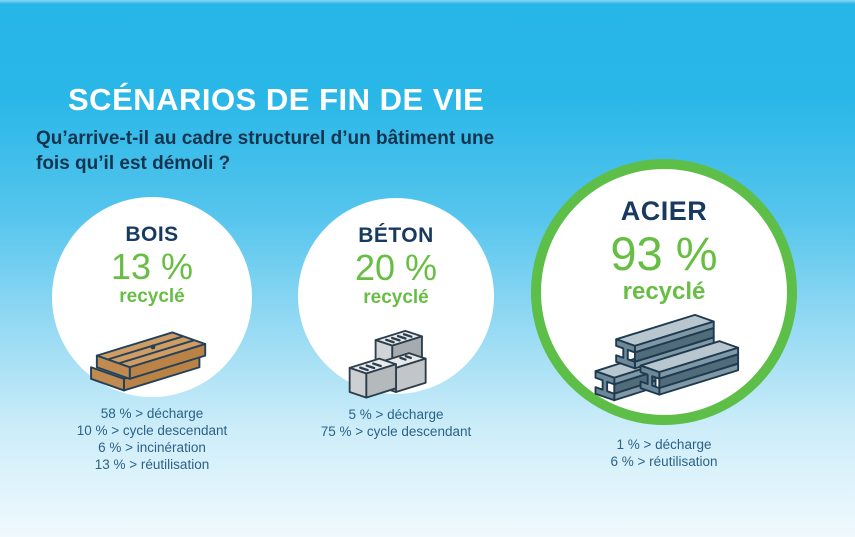 This screenshot has height=537, width=855. What do you see at coordinates (664, 453) in the screenshot?
I see `material-stats-acier: 1 % > décharge 6 % > réutilisation` at bounding box center [664, 453].